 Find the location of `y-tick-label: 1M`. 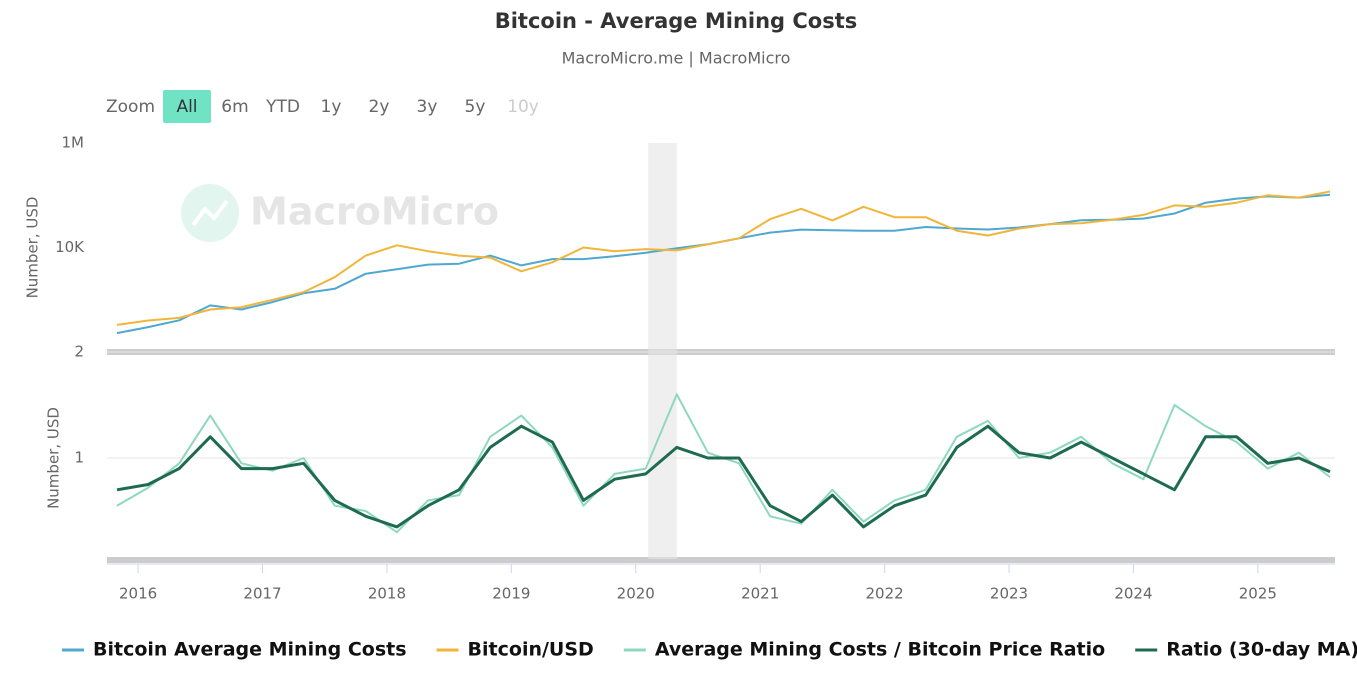

y-tick-label: 1M is located at coordinates (73, 143).